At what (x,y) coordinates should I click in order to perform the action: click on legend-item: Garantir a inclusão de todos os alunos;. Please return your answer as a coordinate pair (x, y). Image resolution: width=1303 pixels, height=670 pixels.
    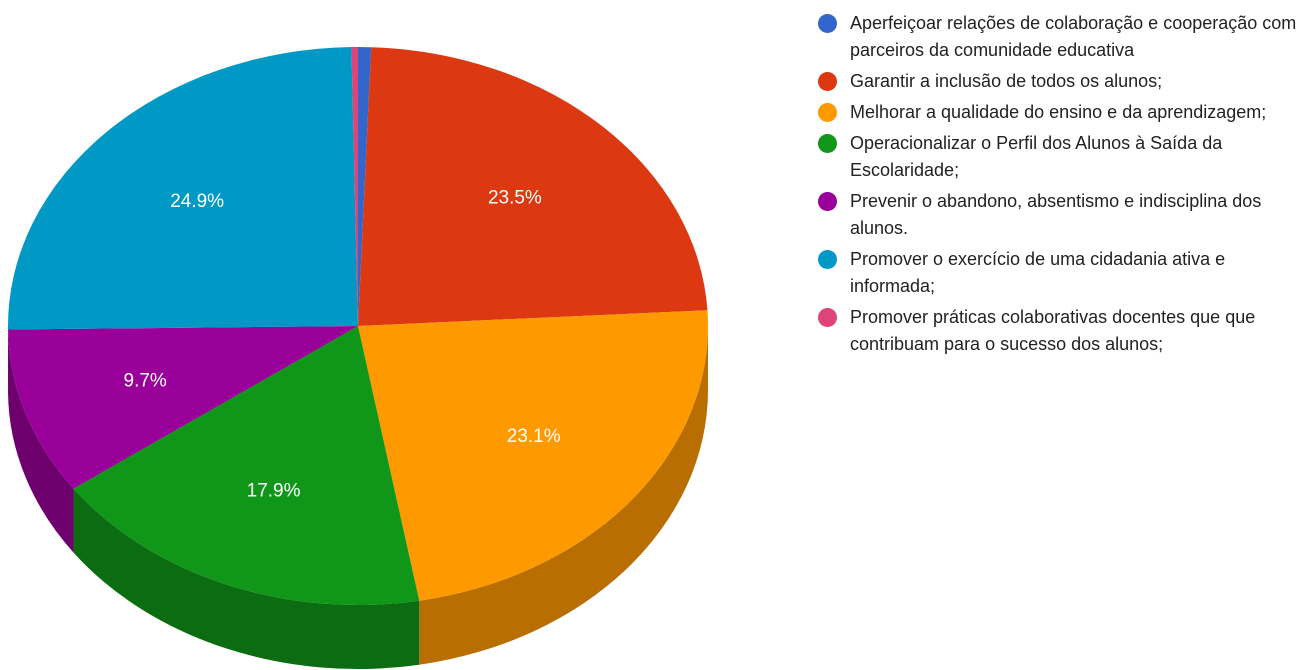
    Looking at the image, I should click on (1058, 81).